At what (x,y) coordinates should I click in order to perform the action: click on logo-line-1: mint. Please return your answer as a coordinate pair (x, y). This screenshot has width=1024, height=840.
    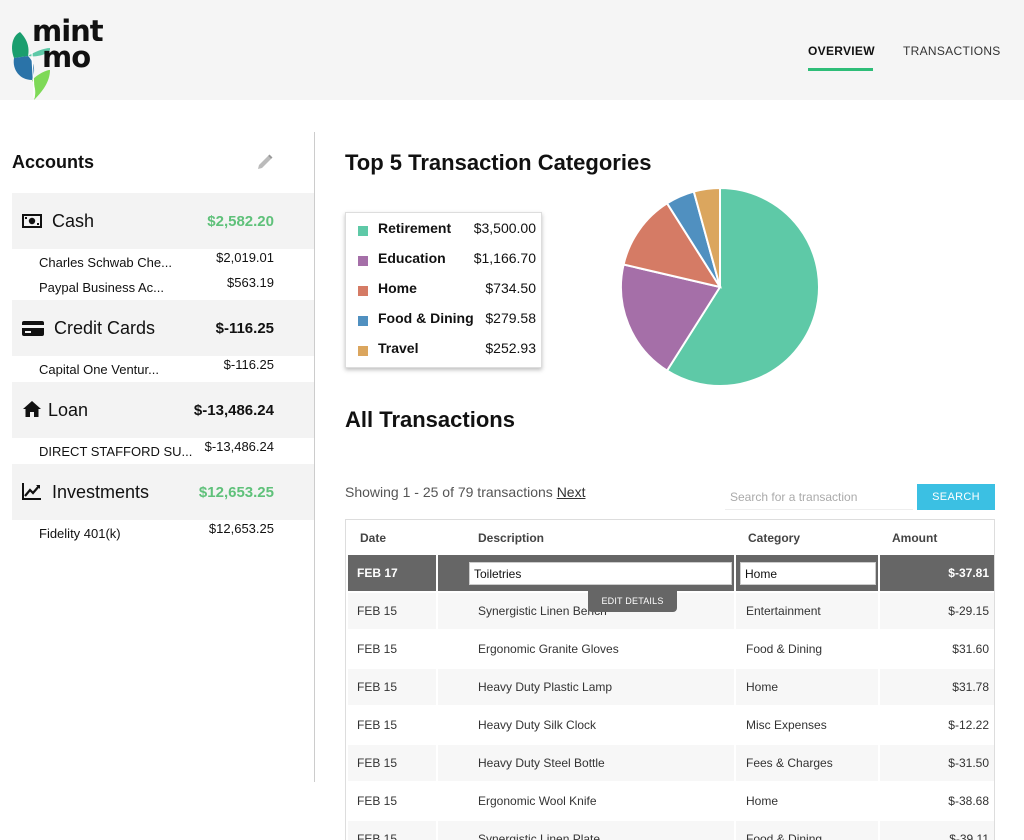
    Looking at the image, I should click on (68, 31).